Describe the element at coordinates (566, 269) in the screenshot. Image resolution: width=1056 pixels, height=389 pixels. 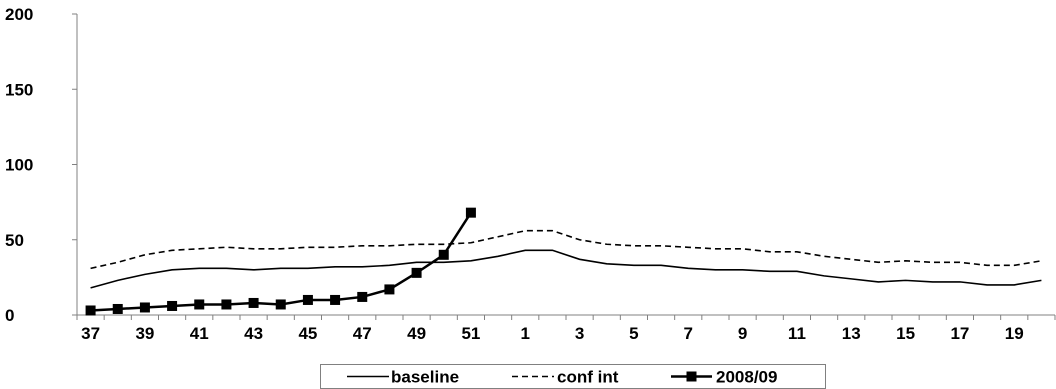
I see `series-line-baseline` at that location.